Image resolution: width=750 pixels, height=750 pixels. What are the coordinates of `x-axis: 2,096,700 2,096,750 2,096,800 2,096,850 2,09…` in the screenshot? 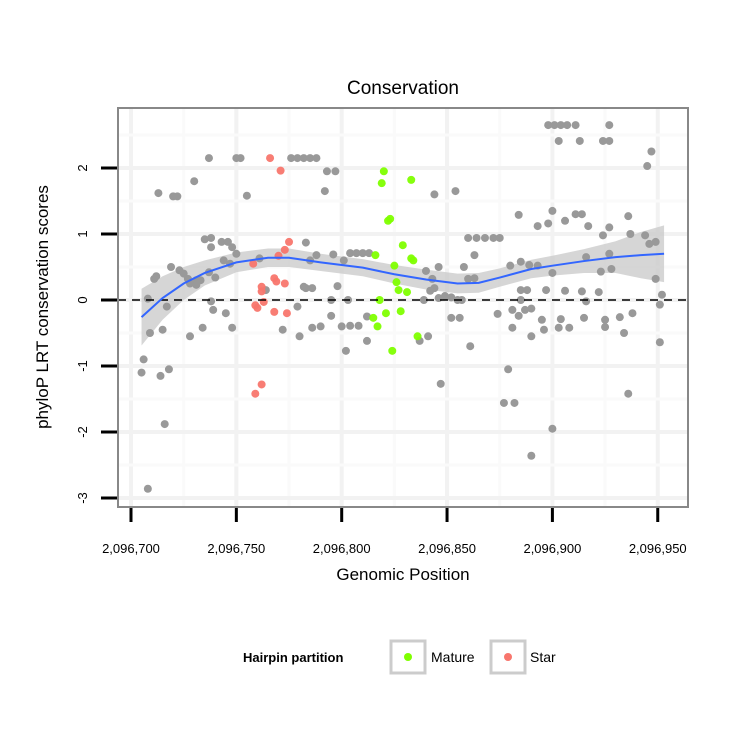 It's located at (394, 532).